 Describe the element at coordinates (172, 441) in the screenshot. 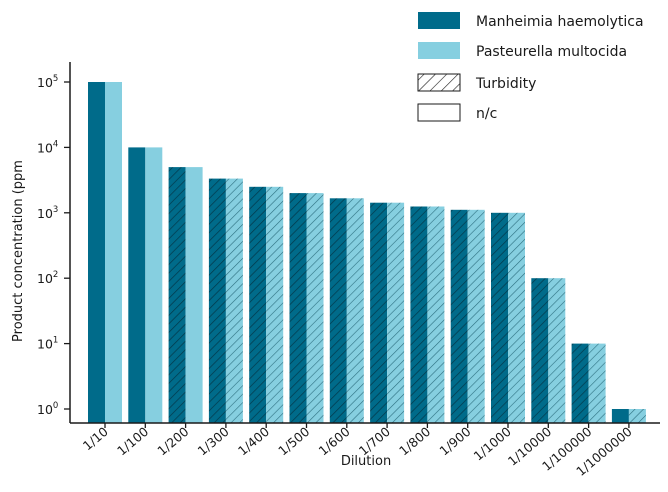

I see `x-tick-label: 1/200` at that location.